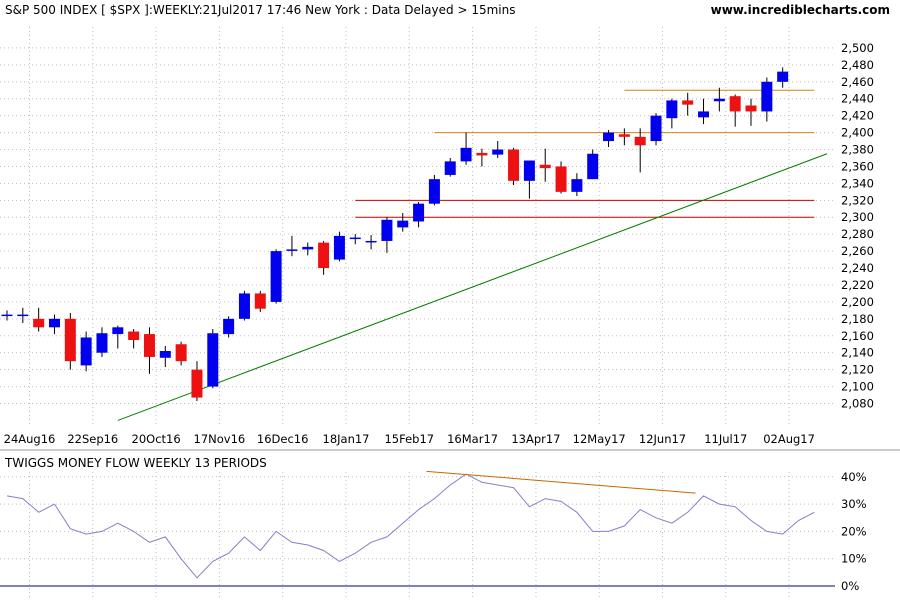 The image size is (900, 600). I want to click on price-tick-label: 2,400, so click(857, 133).